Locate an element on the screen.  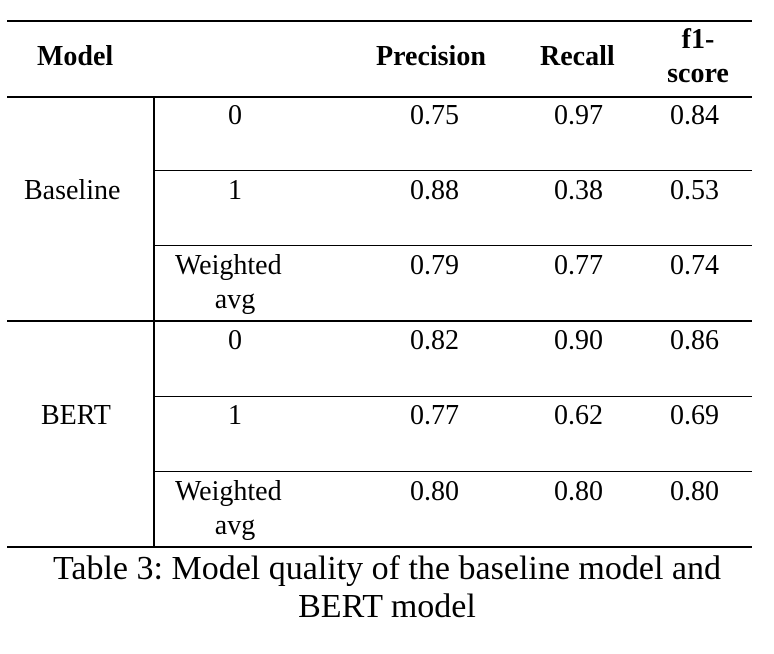
header-f1-line1: f1- is located at coordinates (698, 39).